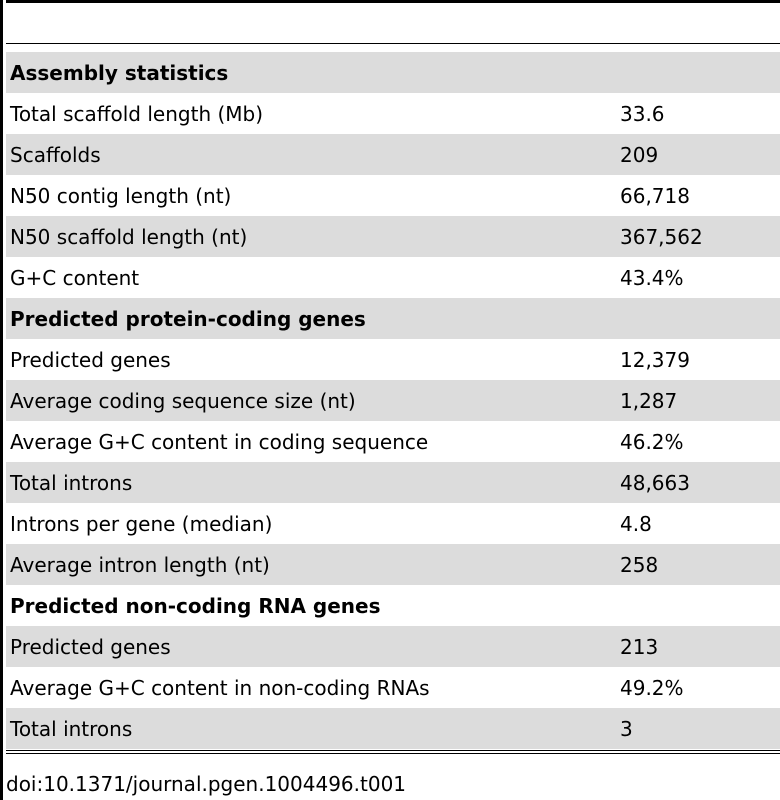  What do you see at coordinates (636, 523) in the screenshot?
I see `row-value: 4.8` at bounding box center [636, 523].